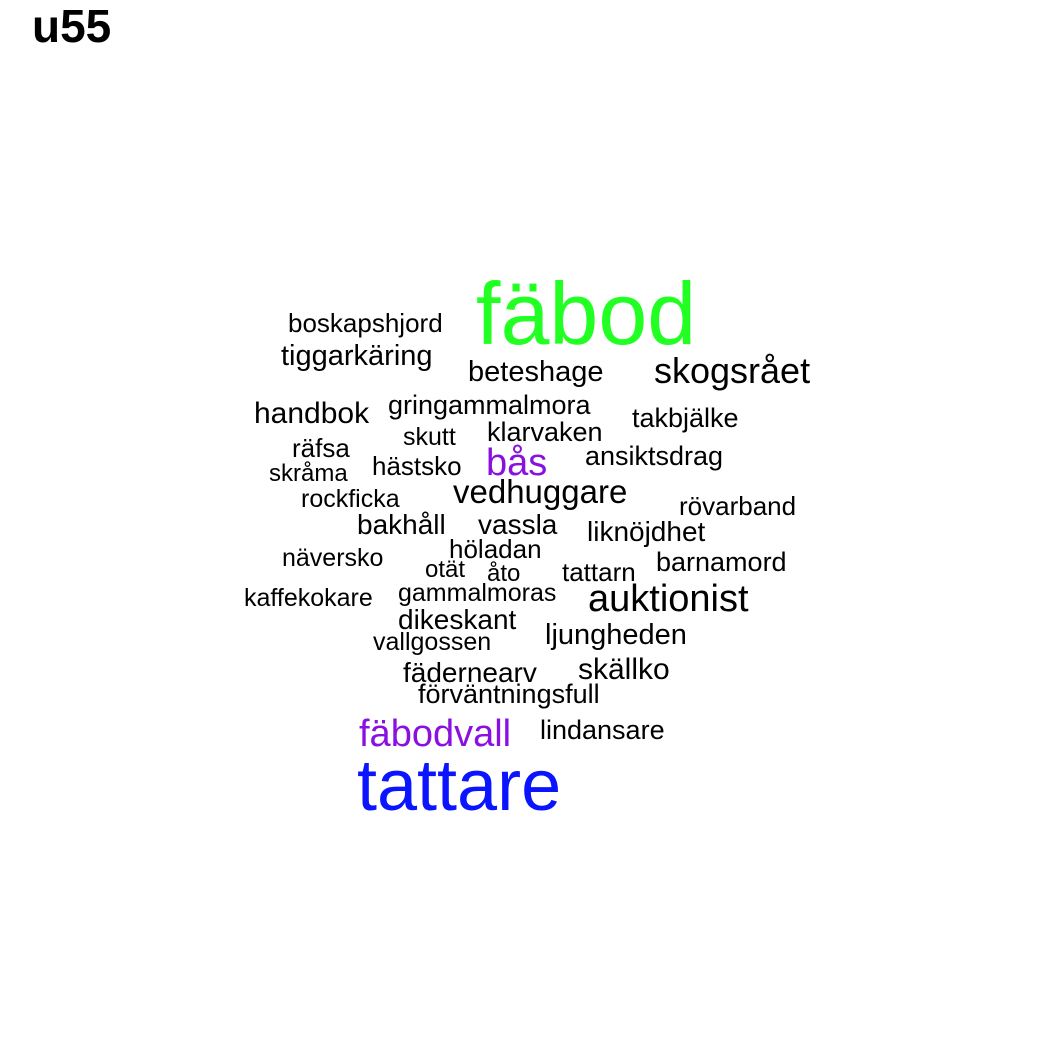 The height and width of the screenshot is (1050, 1050). Describe the element at coordinates (536, 372) in the screenshot. I see `word-beteshage: beteshage` at that location.